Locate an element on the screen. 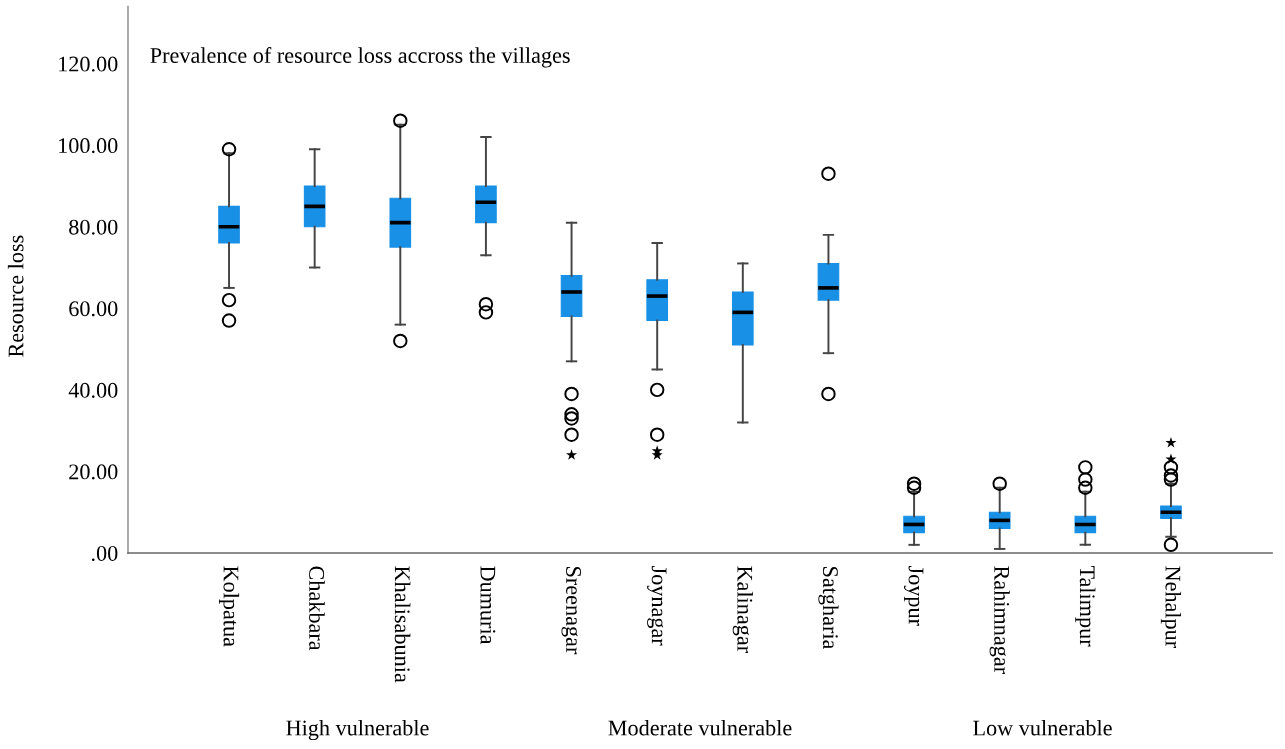  x-tick-label: Chakbara is located at coordinates (317, 608).